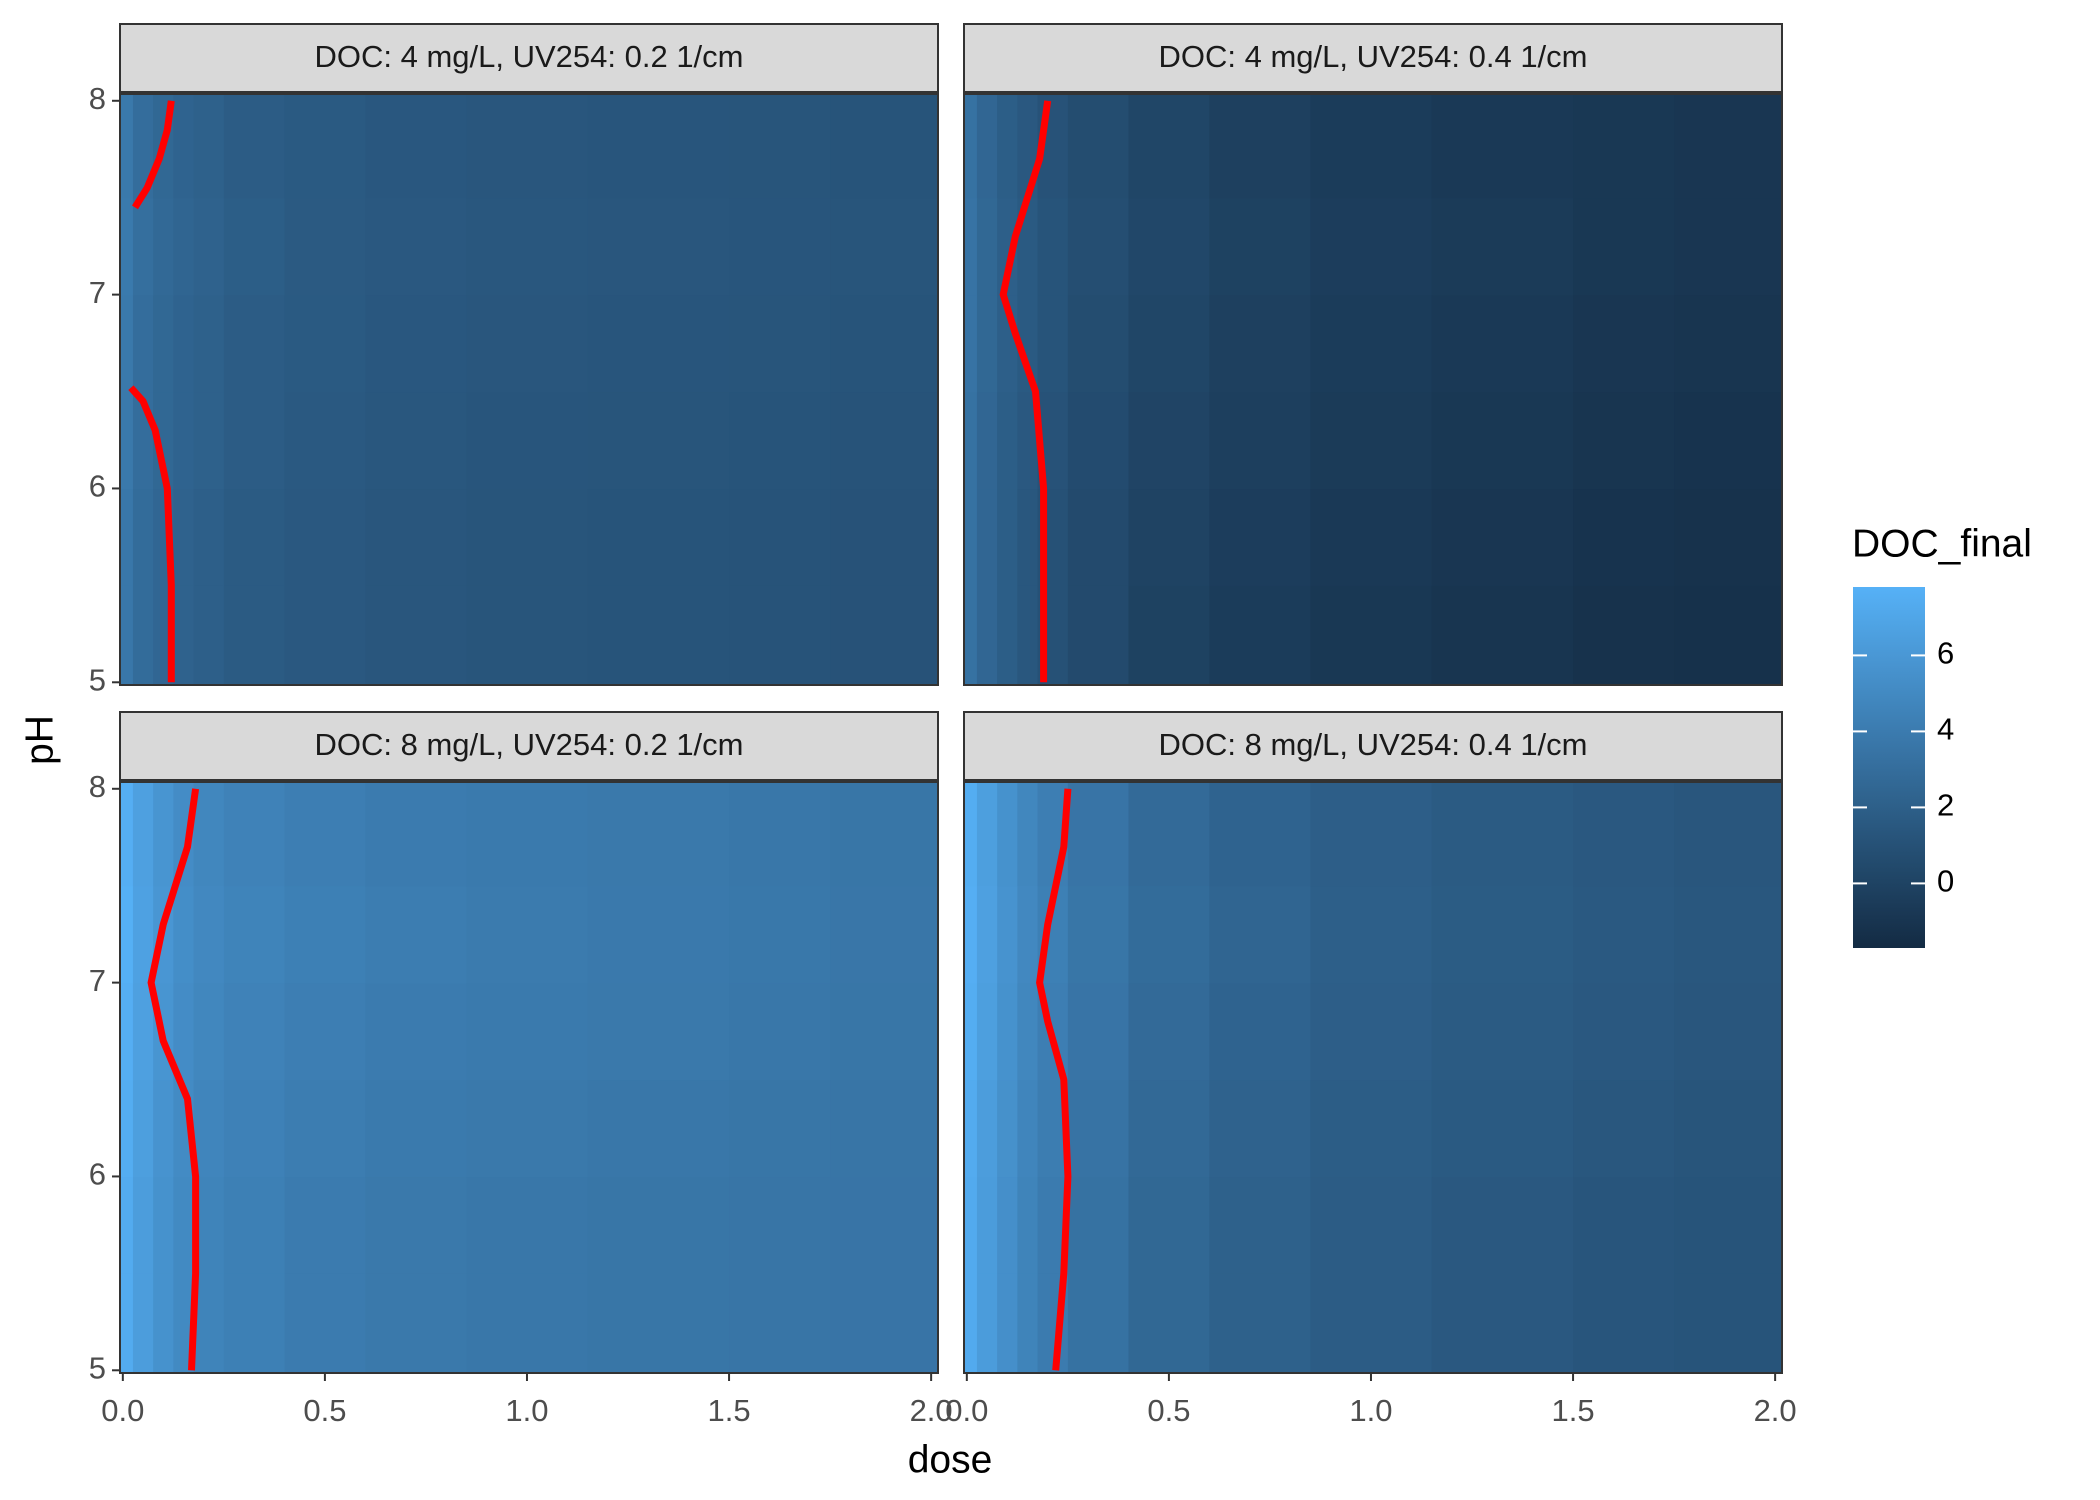 The width and height of the screenshot is (2100, 1500). I want to click on y-tick-label: 8, so click(97, 98).